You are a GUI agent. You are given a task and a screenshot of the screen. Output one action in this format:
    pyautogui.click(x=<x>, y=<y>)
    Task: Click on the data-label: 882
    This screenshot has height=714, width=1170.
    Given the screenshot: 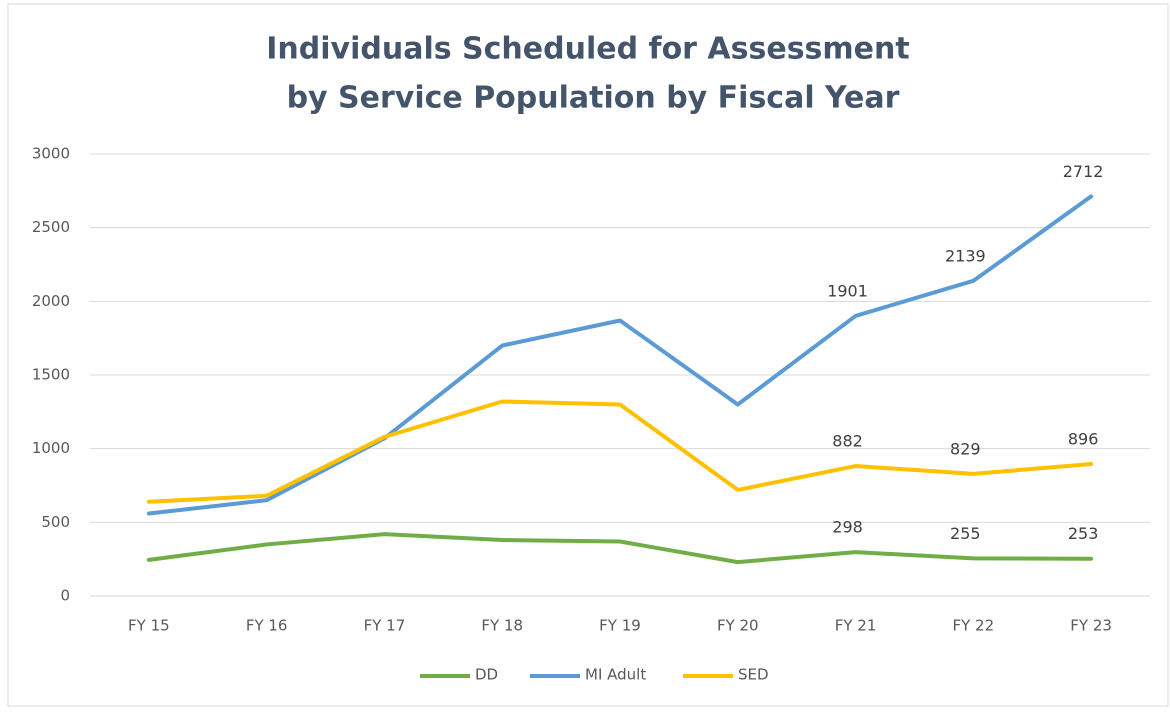 What is the action you would take?
    pyautogui.click(x=847, y=441)
    